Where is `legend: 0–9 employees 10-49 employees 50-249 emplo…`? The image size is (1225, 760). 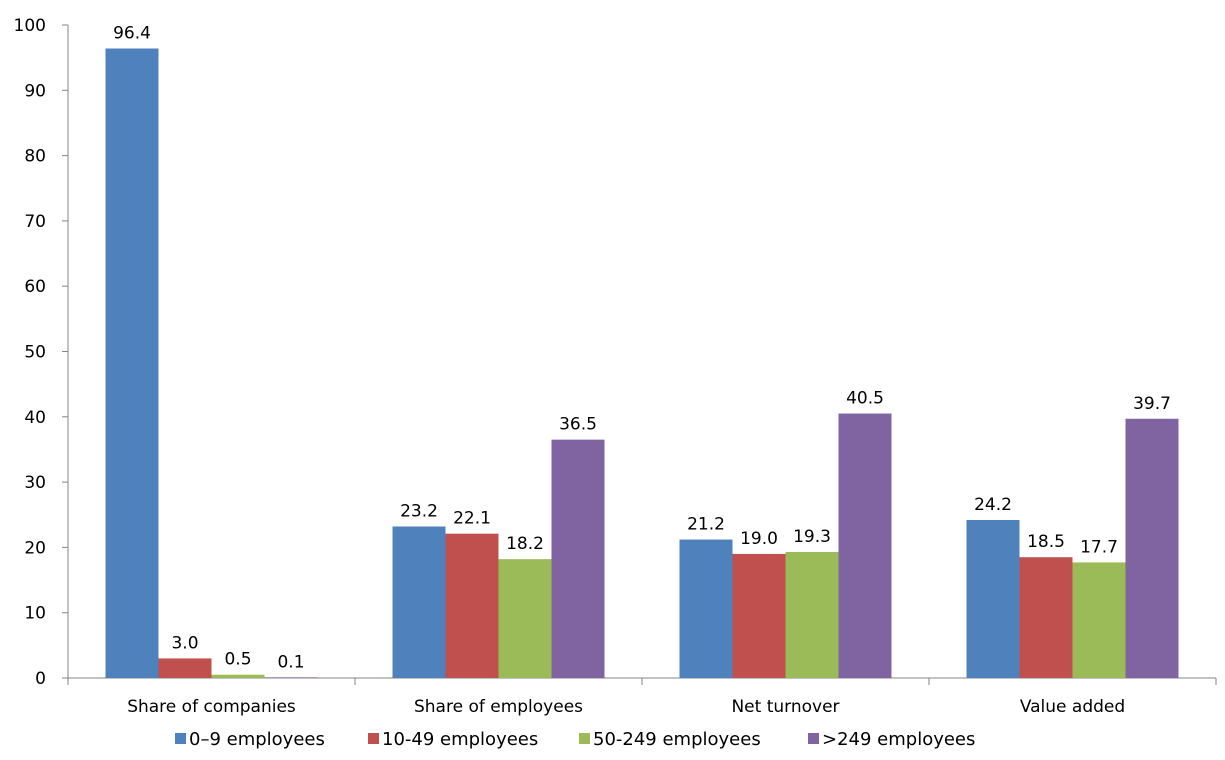
legend: 0–9 employees 10-49 employees 50-249 emplo… is located at coordinates (575, 739).